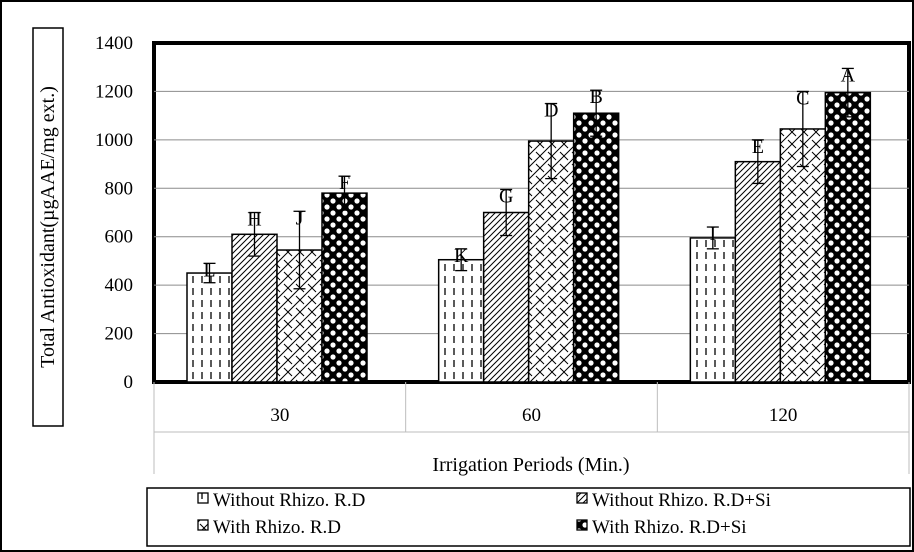  What do you see at coordinates (279, 415) in the screenshot?
I see `x-tick-label: 30` at bounding box center [279, 415].